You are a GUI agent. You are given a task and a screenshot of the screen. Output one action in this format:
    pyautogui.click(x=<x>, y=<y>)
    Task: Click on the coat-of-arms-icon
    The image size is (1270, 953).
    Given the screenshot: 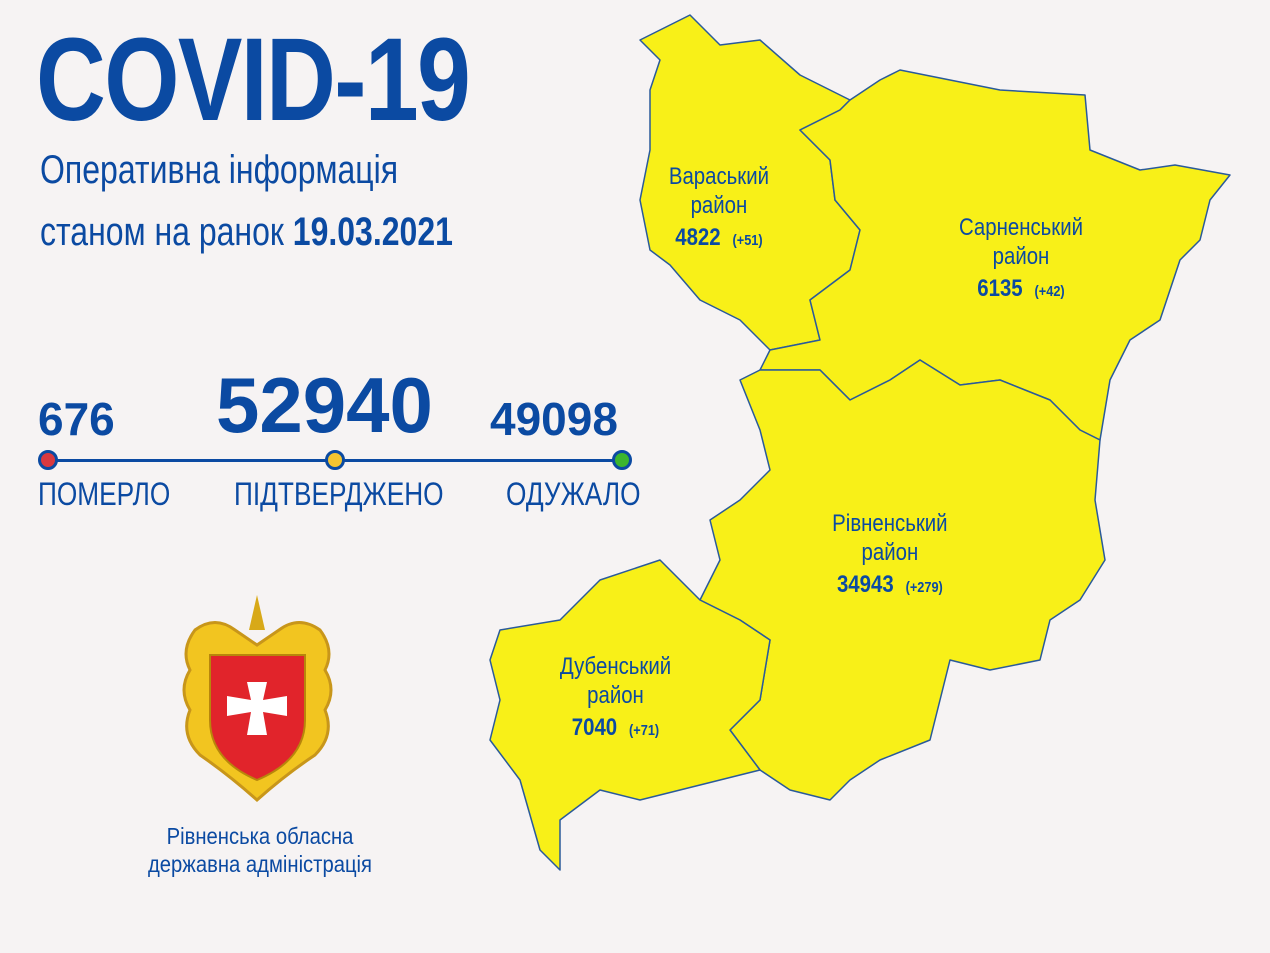 What is the action you would take?
    pyautogui.click(x=257, y=699)
    